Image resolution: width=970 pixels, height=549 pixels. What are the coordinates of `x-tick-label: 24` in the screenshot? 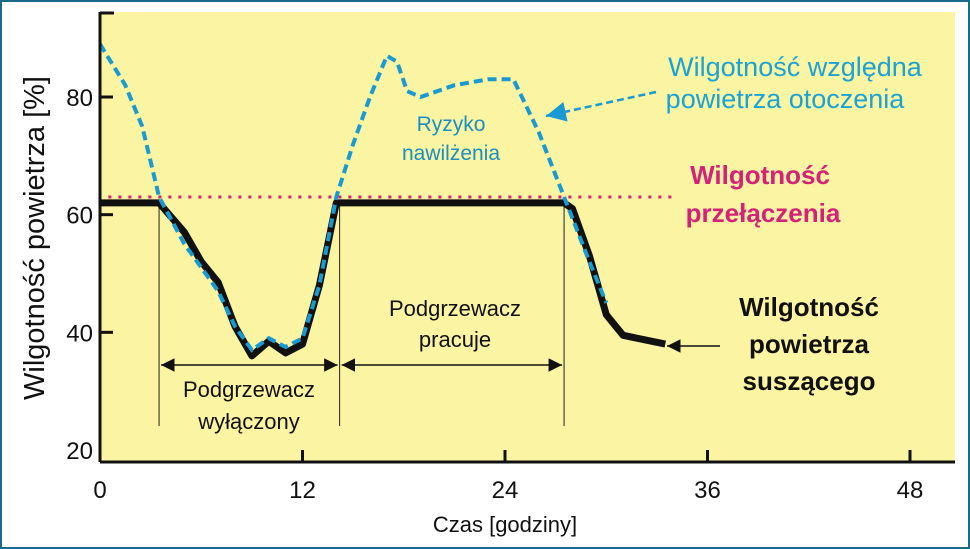 It's located at (505, 490).